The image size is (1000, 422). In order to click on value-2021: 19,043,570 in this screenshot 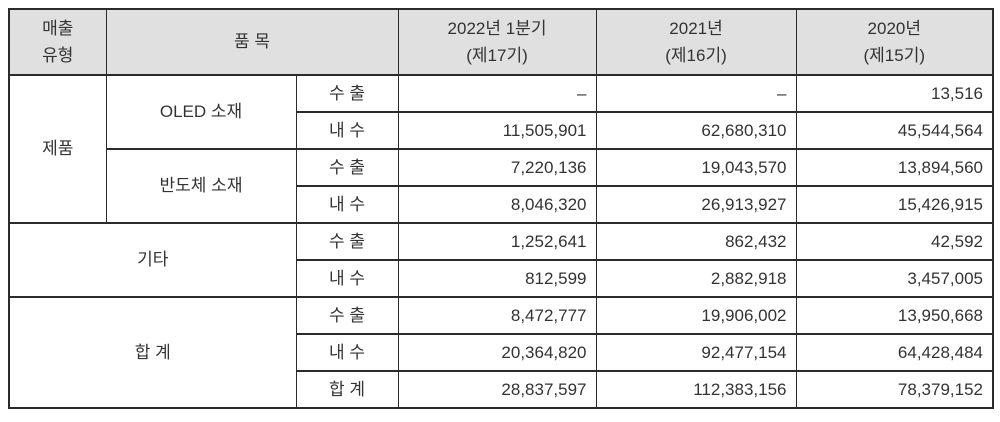, I will do `click(696, 167)`.